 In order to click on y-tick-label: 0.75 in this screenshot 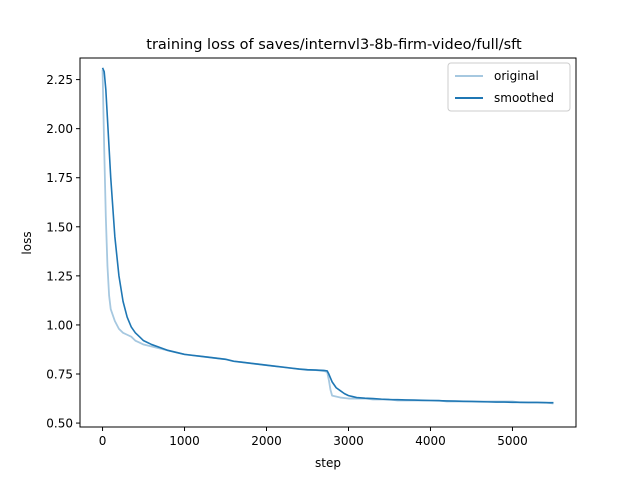, I will do `click(59, 375)`.